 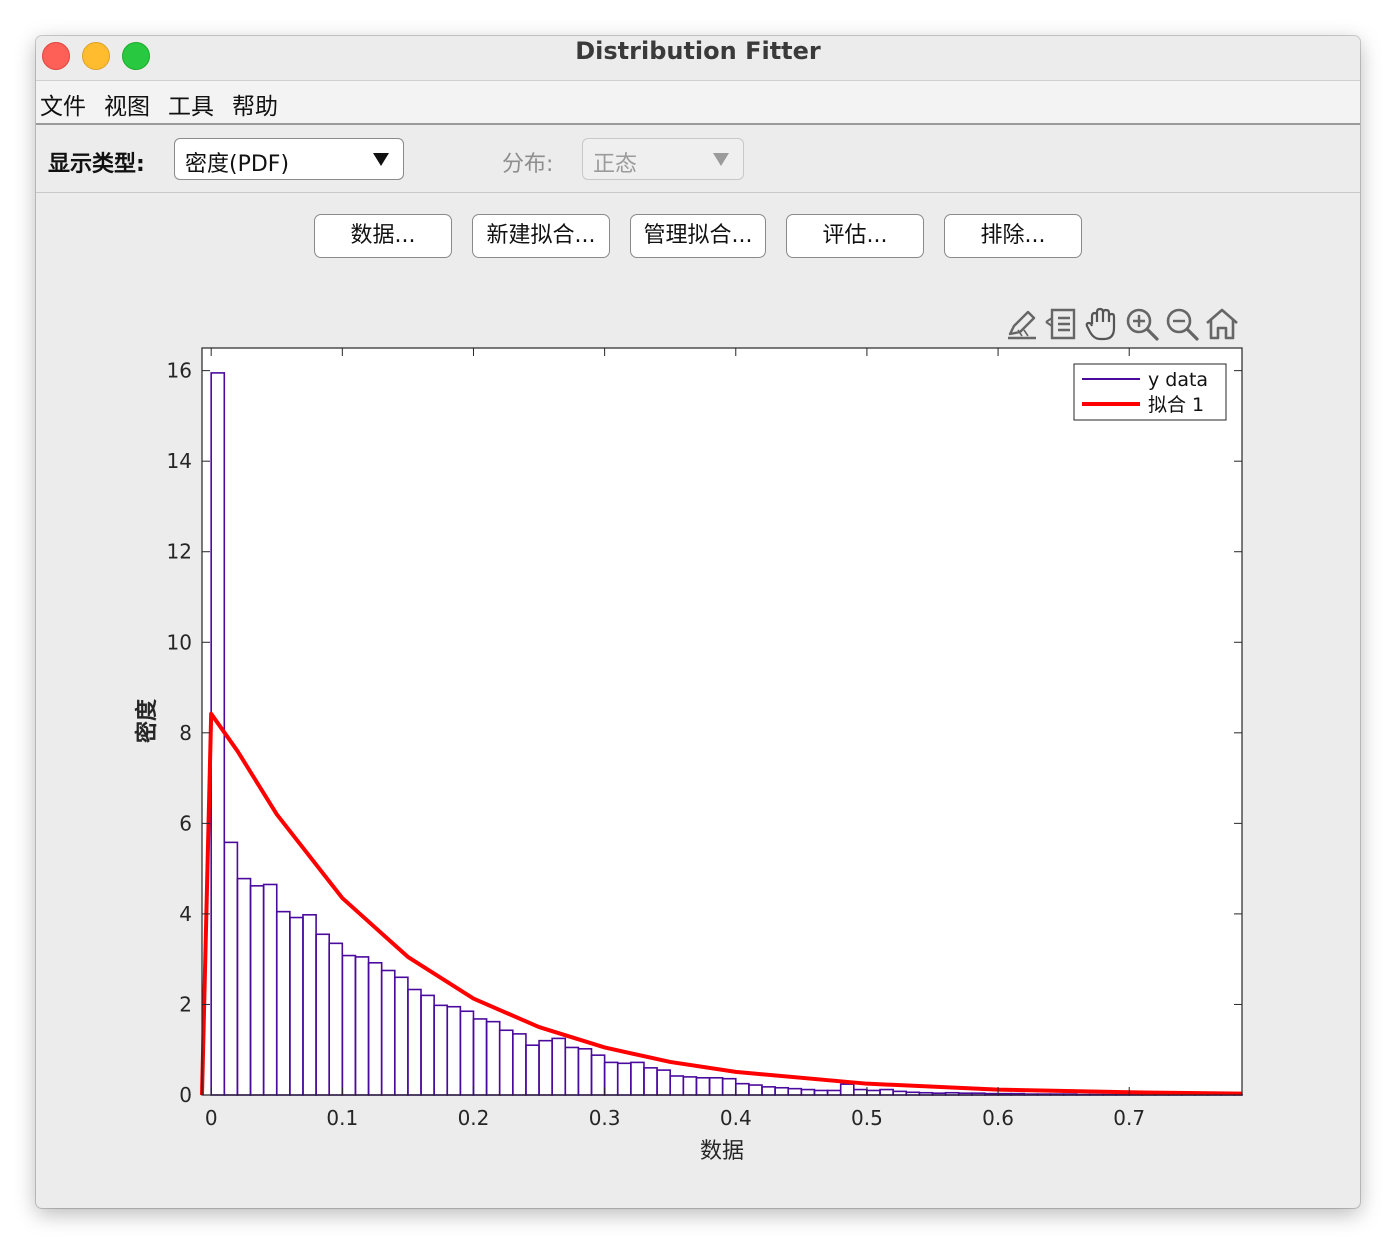 I want to click on y-tick-label: 2, so click(x=185, y=1004).